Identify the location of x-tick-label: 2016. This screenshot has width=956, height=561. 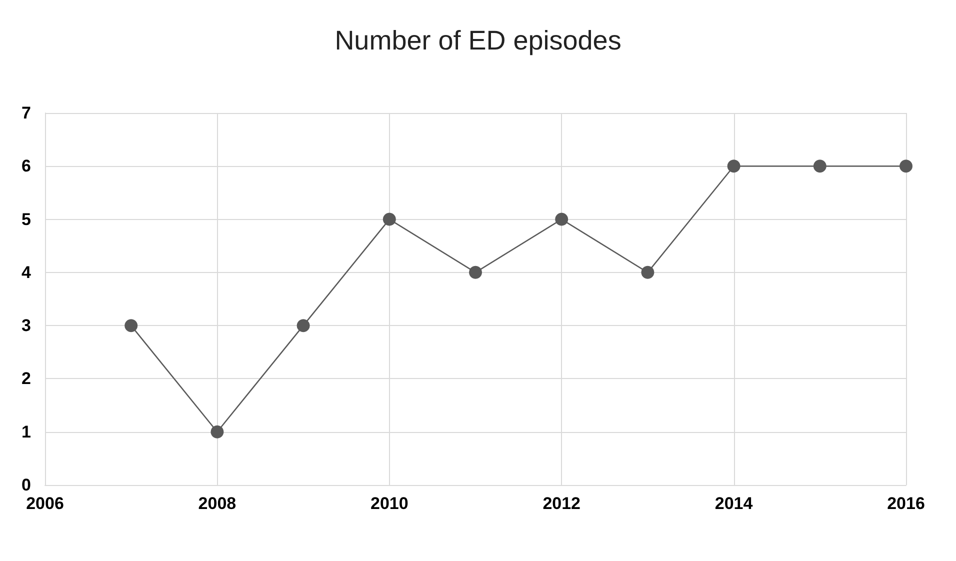
(906, 503).